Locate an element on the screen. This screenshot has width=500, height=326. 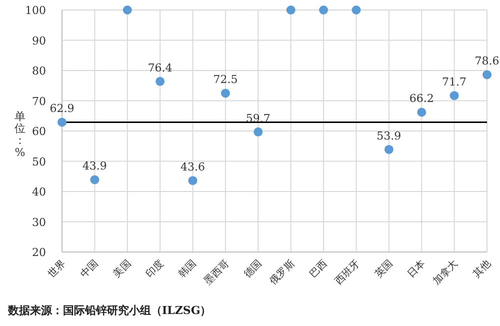
x-tick-label: 中国 is located at coordinates (89, 269).